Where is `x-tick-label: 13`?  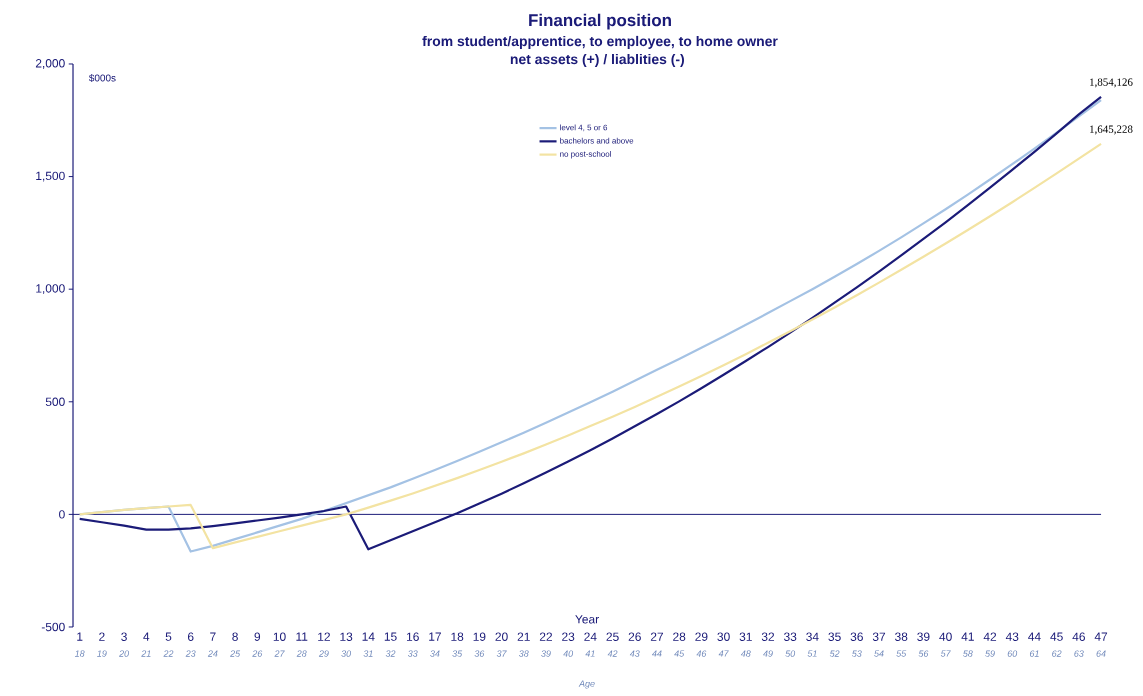 x-tick-label: 13 is located at coordinates (346, 636).